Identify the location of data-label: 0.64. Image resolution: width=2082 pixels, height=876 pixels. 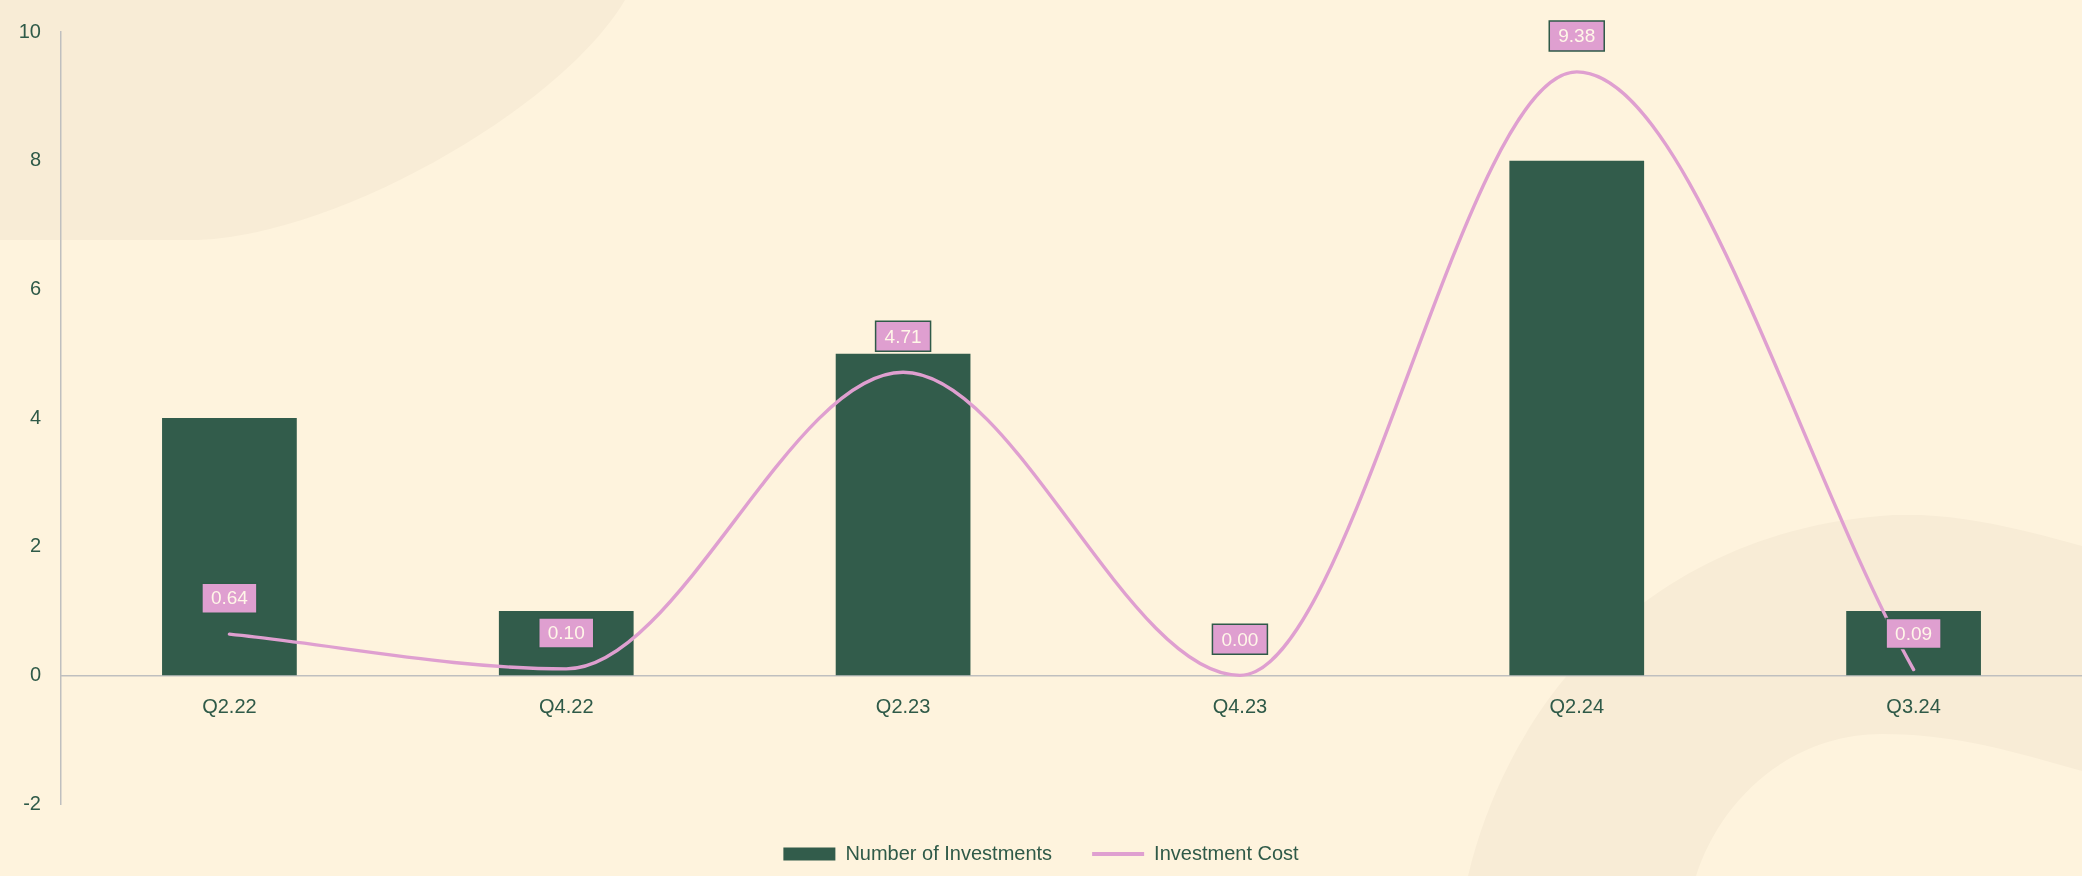
(229, 598).